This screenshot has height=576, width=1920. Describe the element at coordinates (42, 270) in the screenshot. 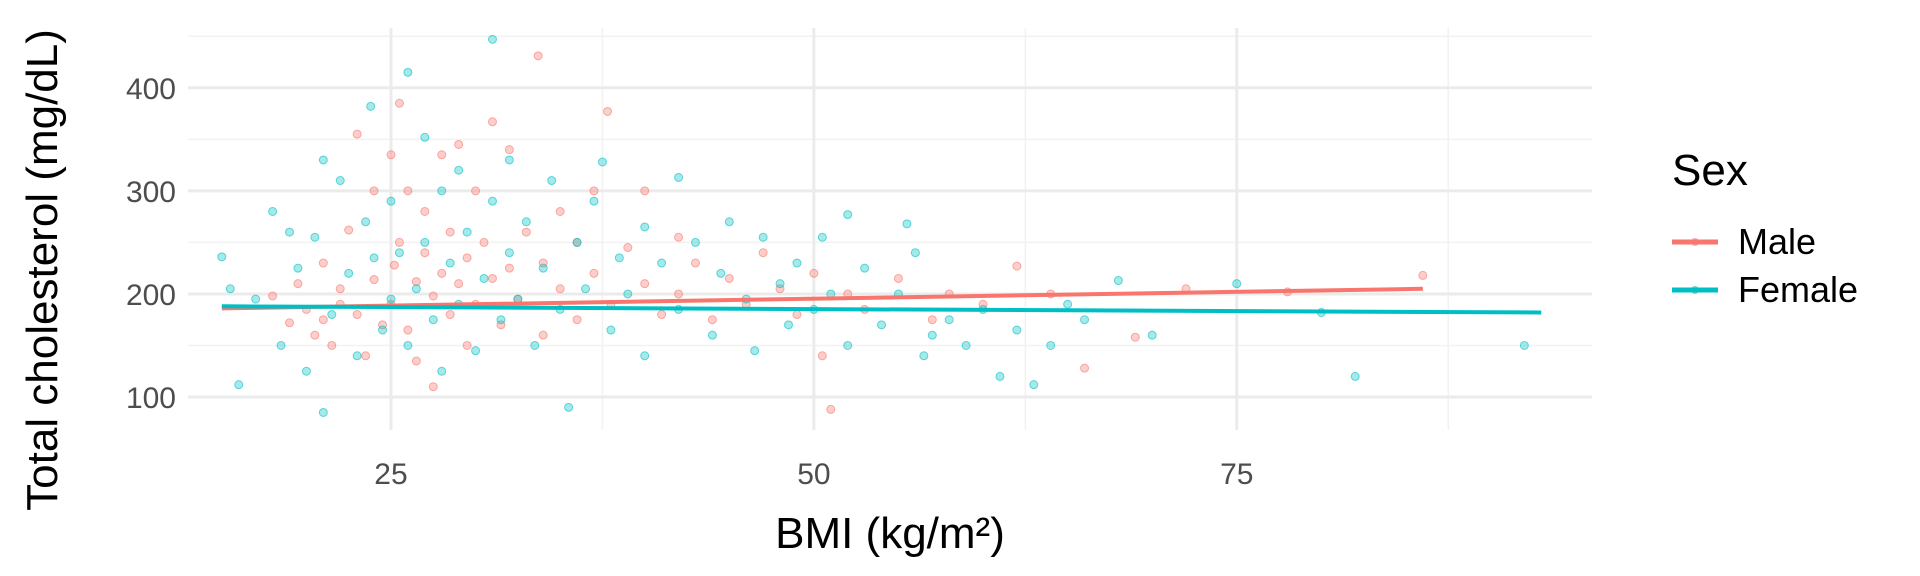

I see `y-axis-title: Total cholesterol (mg/dL)` at that location.